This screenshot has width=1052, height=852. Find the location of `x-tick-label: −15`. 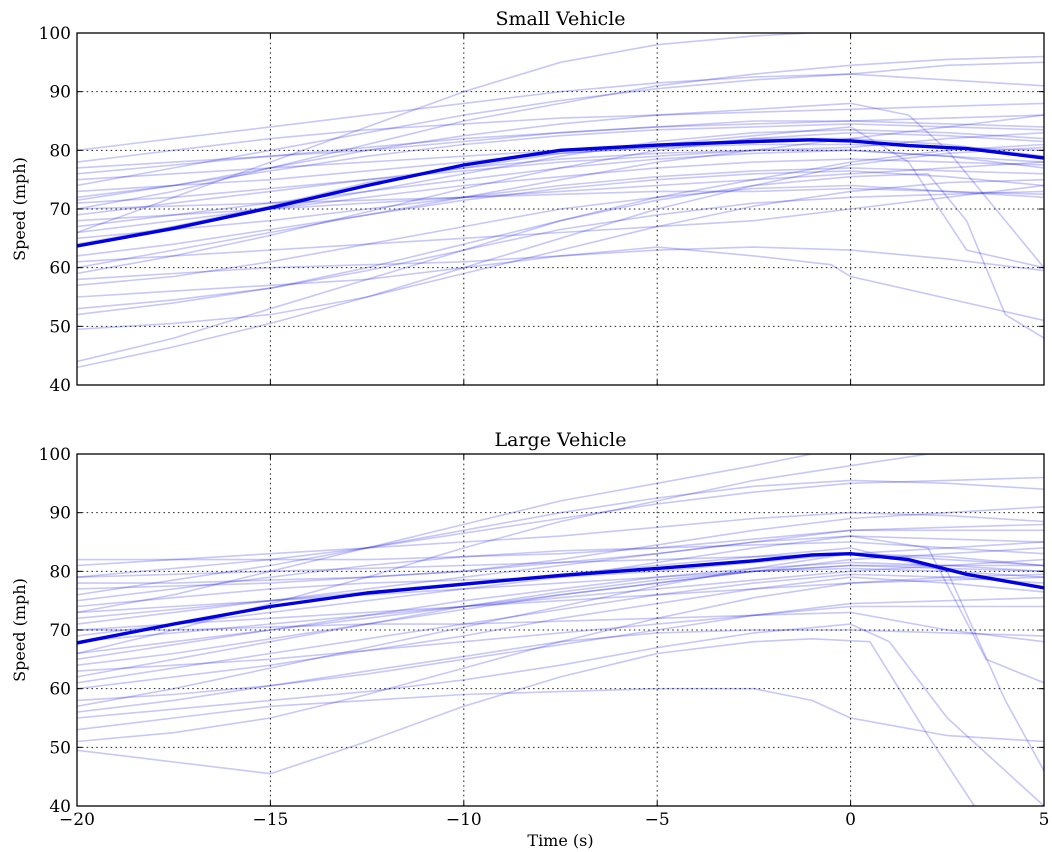

x-tick-label: −15 is located at coordinates (270, 820).